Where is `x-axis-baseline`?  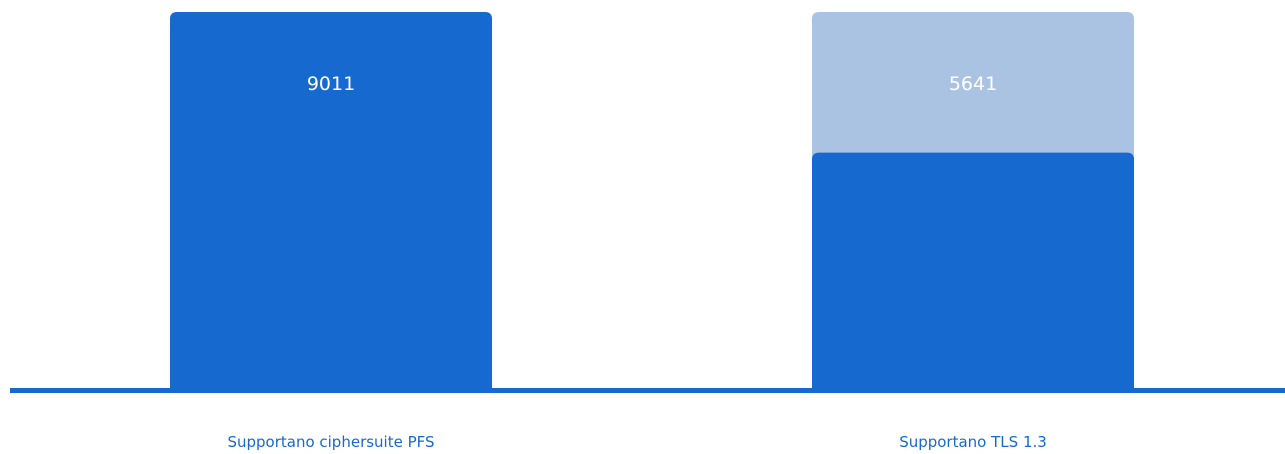 x-axis-baseline is located at coordinates (647, 390).